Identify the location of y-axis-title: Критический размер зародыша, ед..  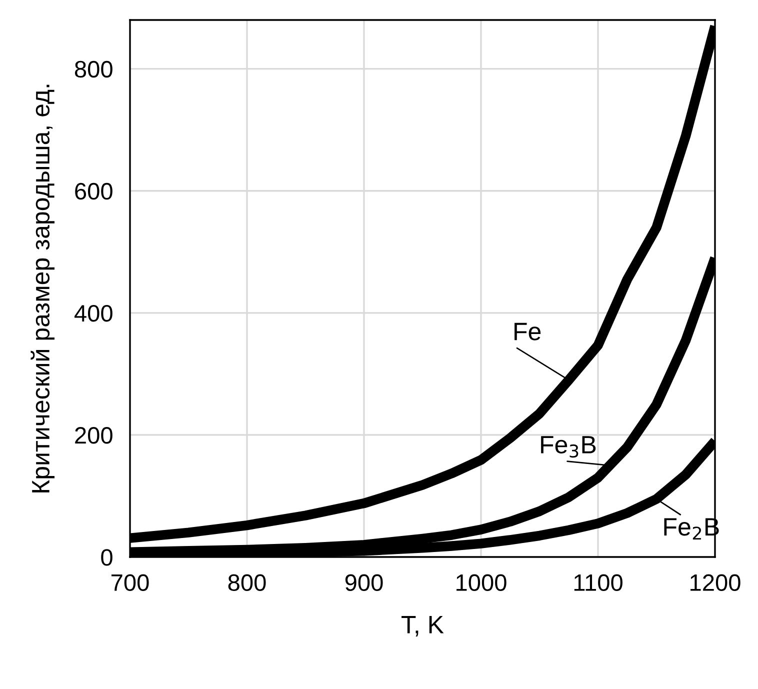
(42, 288).